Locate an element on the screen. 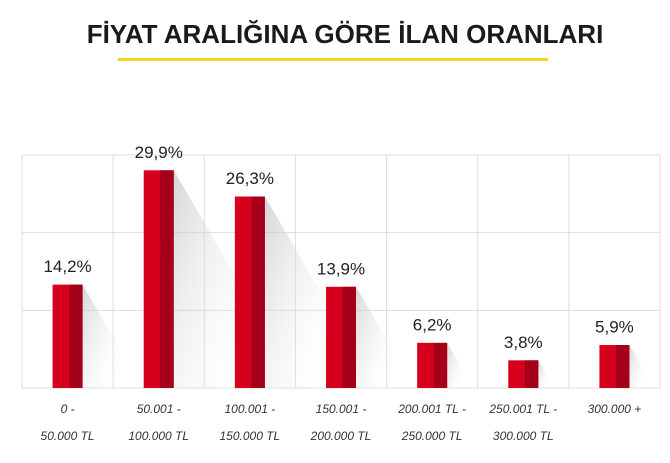 Image resolution: width=670 pixels, height=463 pixels. value-label: 26,3% is located at coordinates (250, 178).